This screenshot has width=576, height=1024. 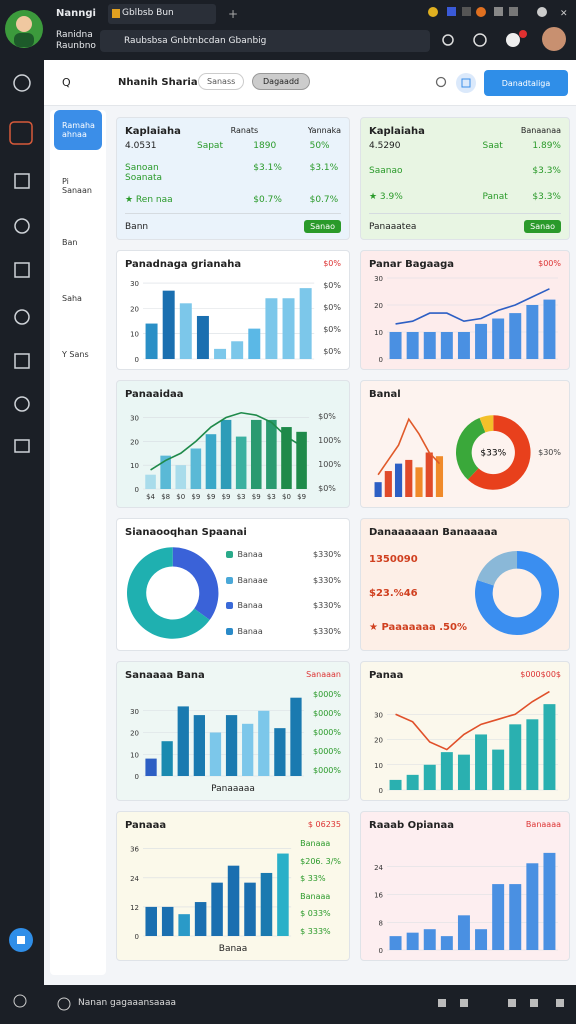 What do you see at coordinates (526, 83) in the screenshot?
I see `action-button: Danadtaliga` at bounding box center [526, 83].